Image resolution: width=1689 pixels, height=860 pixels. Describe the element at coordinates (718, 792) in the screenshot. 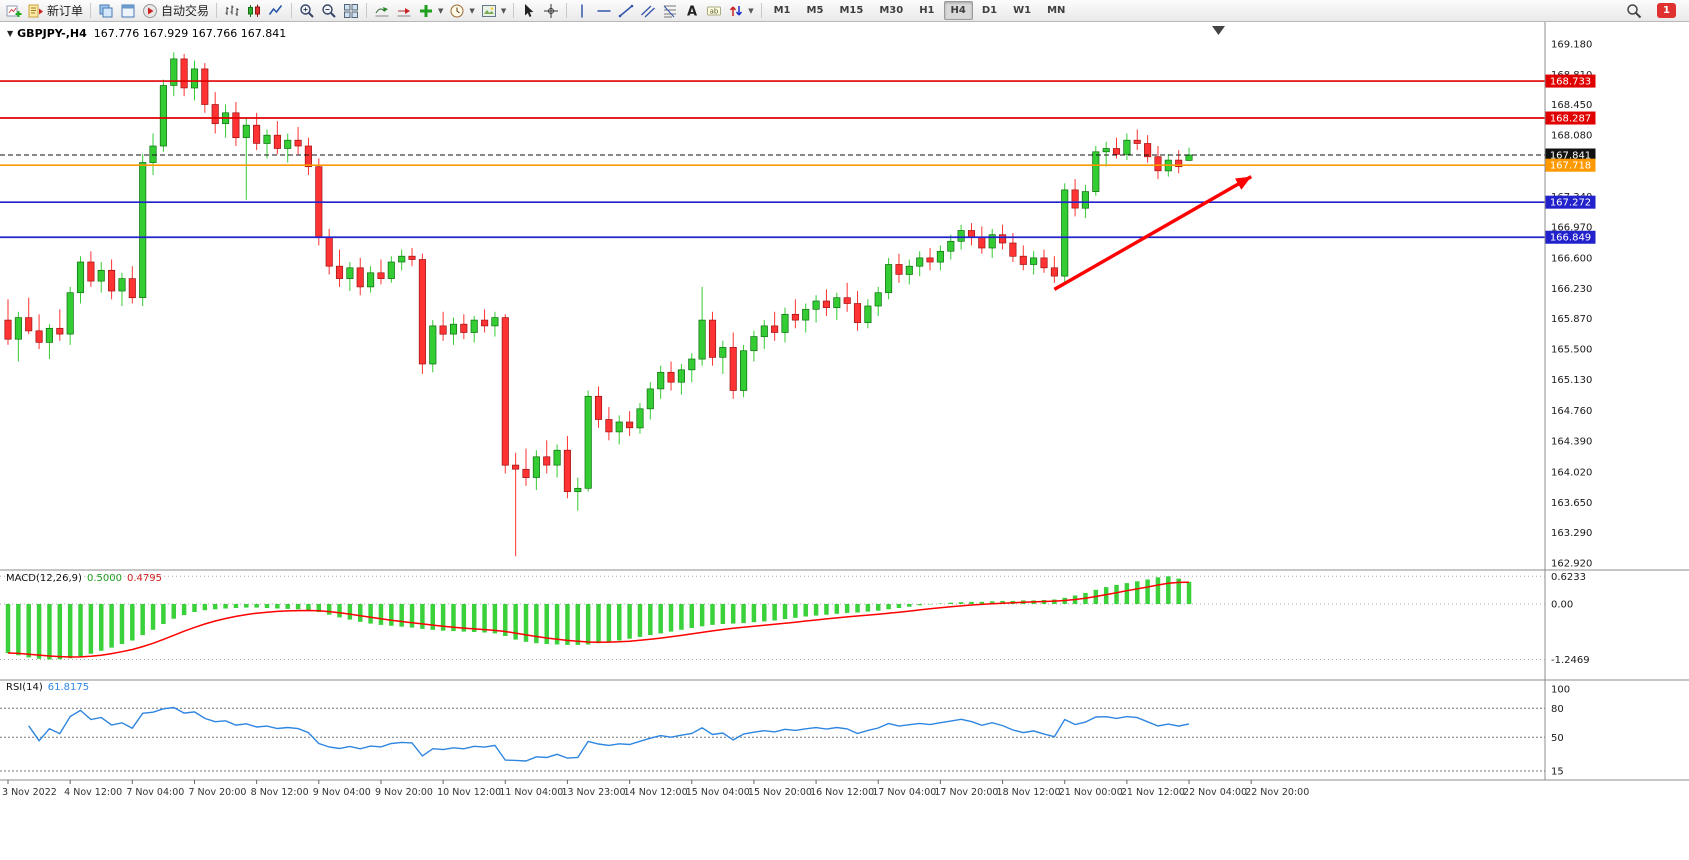

I see `svg-text: 15 Nov 04:00` at that location.